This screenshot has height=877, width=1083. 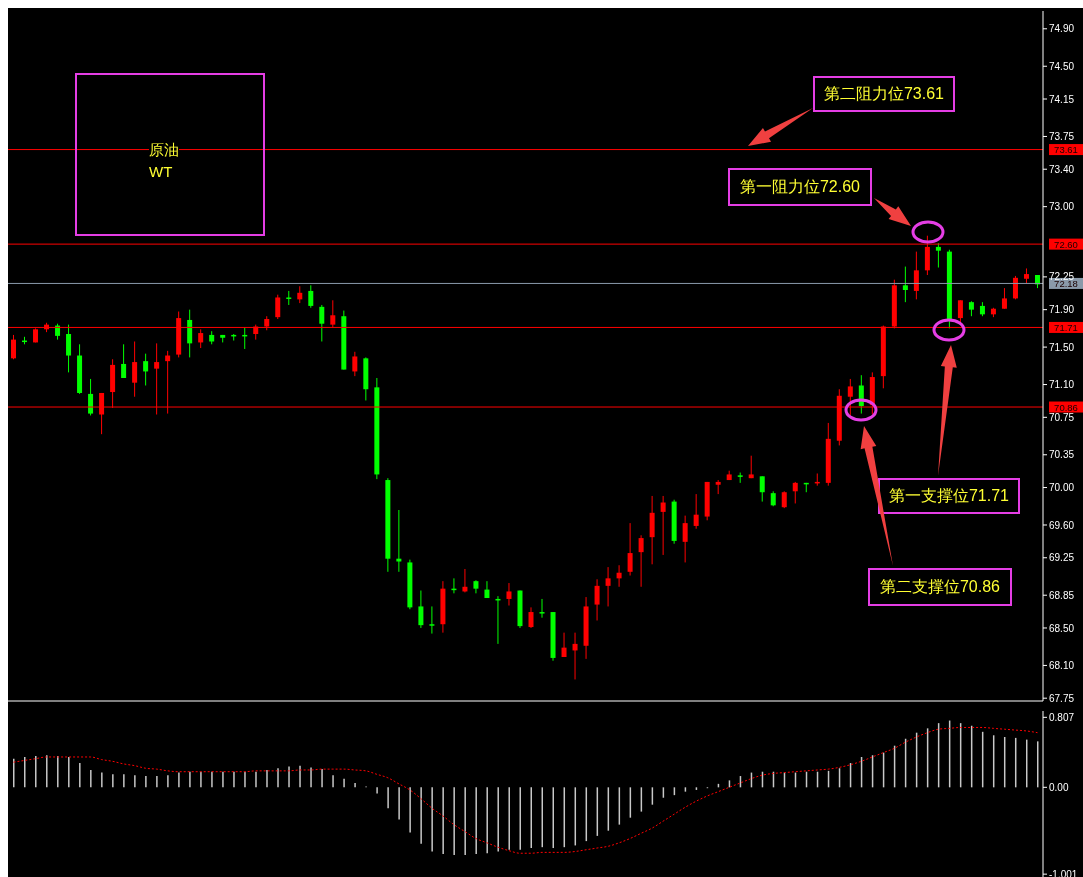 I want to click on y-tick-label: 68.85, so click(x=1062, y=595).